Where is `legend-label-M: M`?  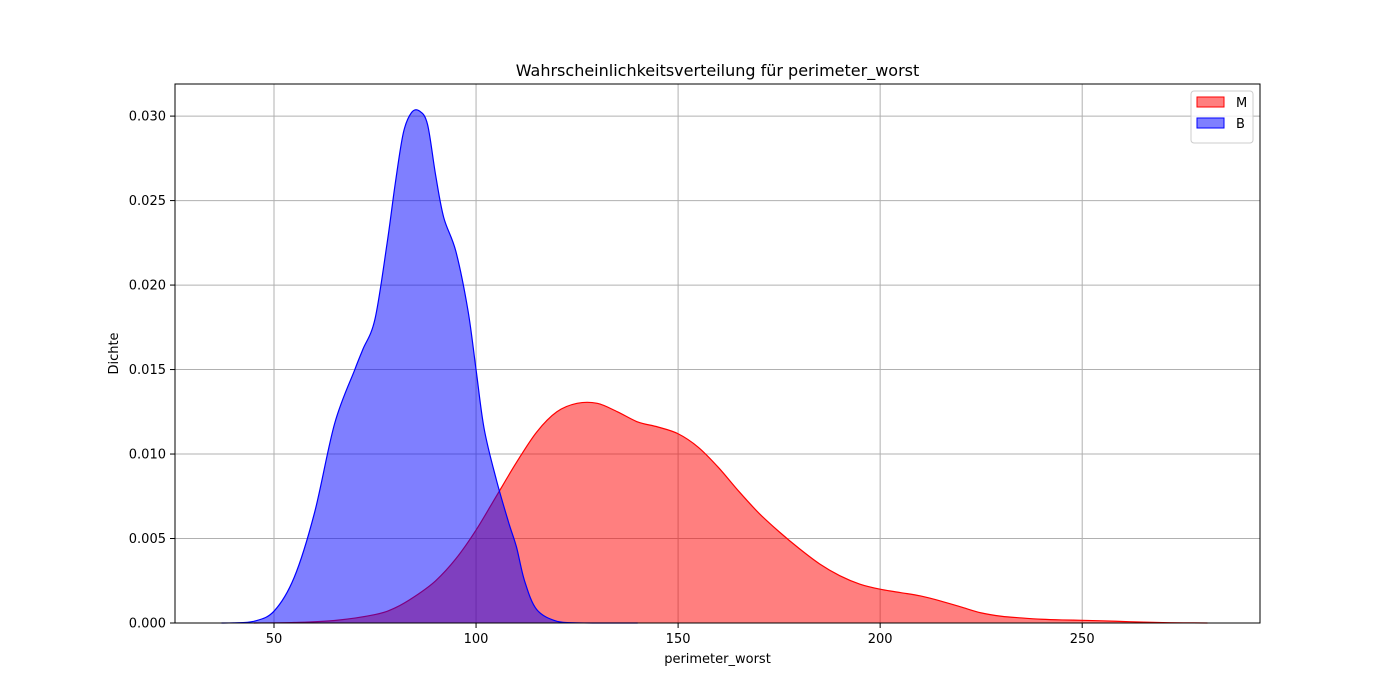
legend-label-M: M is located at coordinates (1241, 103).